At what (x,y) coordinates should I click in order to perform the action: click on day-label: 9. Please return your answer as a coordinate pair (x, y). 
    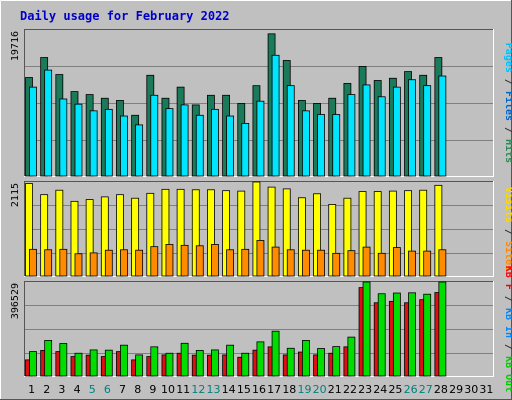
    Looking at the image, I should click on (152, 389).